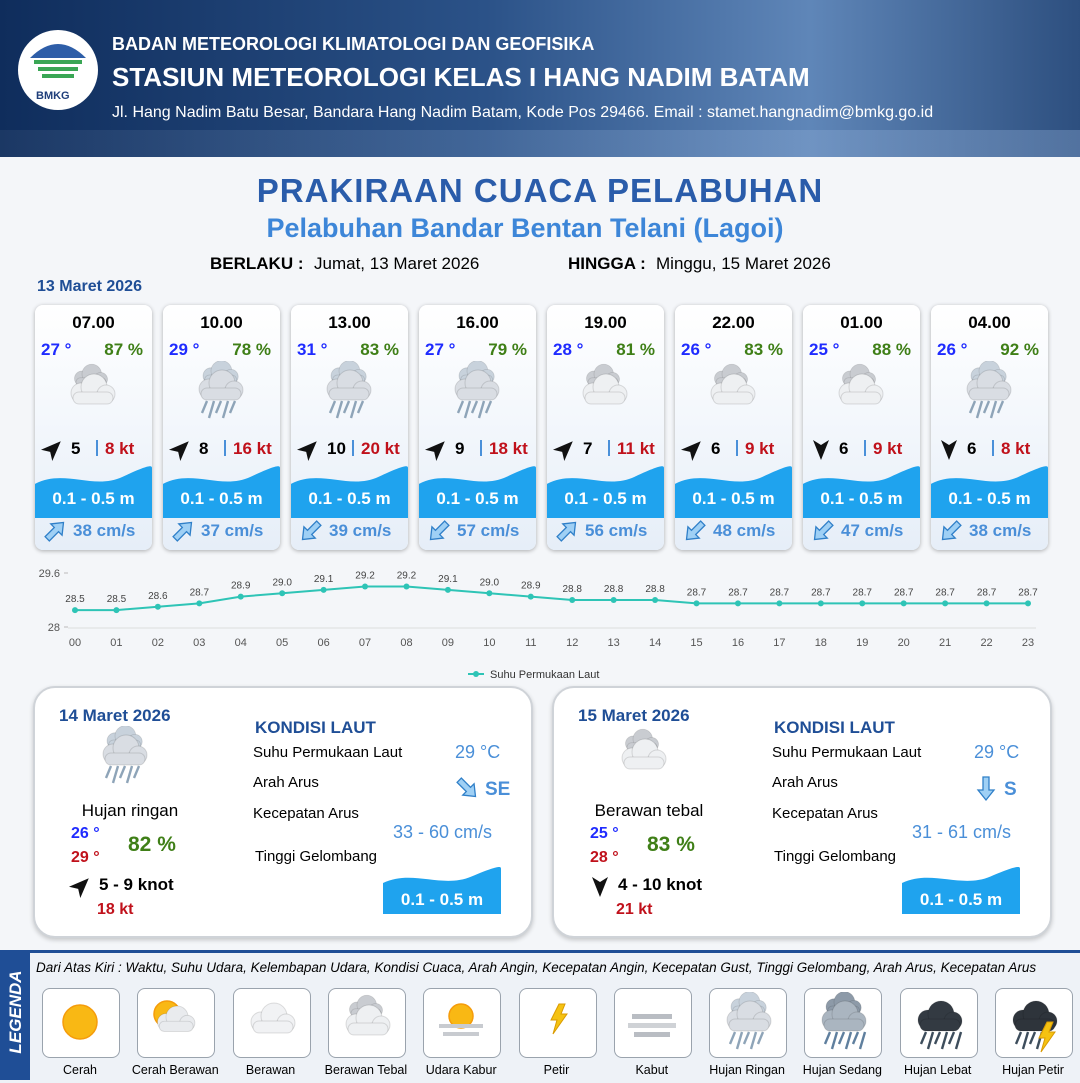 Image resolution: width=1080 pixels, height=1083 pixels. What do you see at coordinates (738, 643) in the screenshot?
I see `x-tick-label: 16` at bounding box center [738, 643].